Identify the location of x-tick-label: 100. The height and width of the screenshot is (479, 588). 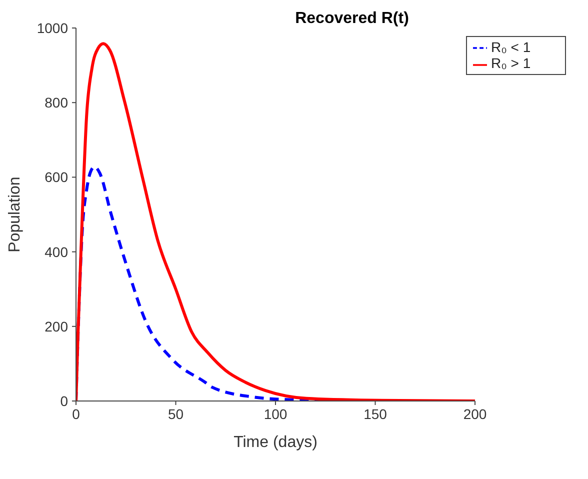
(276, 414).